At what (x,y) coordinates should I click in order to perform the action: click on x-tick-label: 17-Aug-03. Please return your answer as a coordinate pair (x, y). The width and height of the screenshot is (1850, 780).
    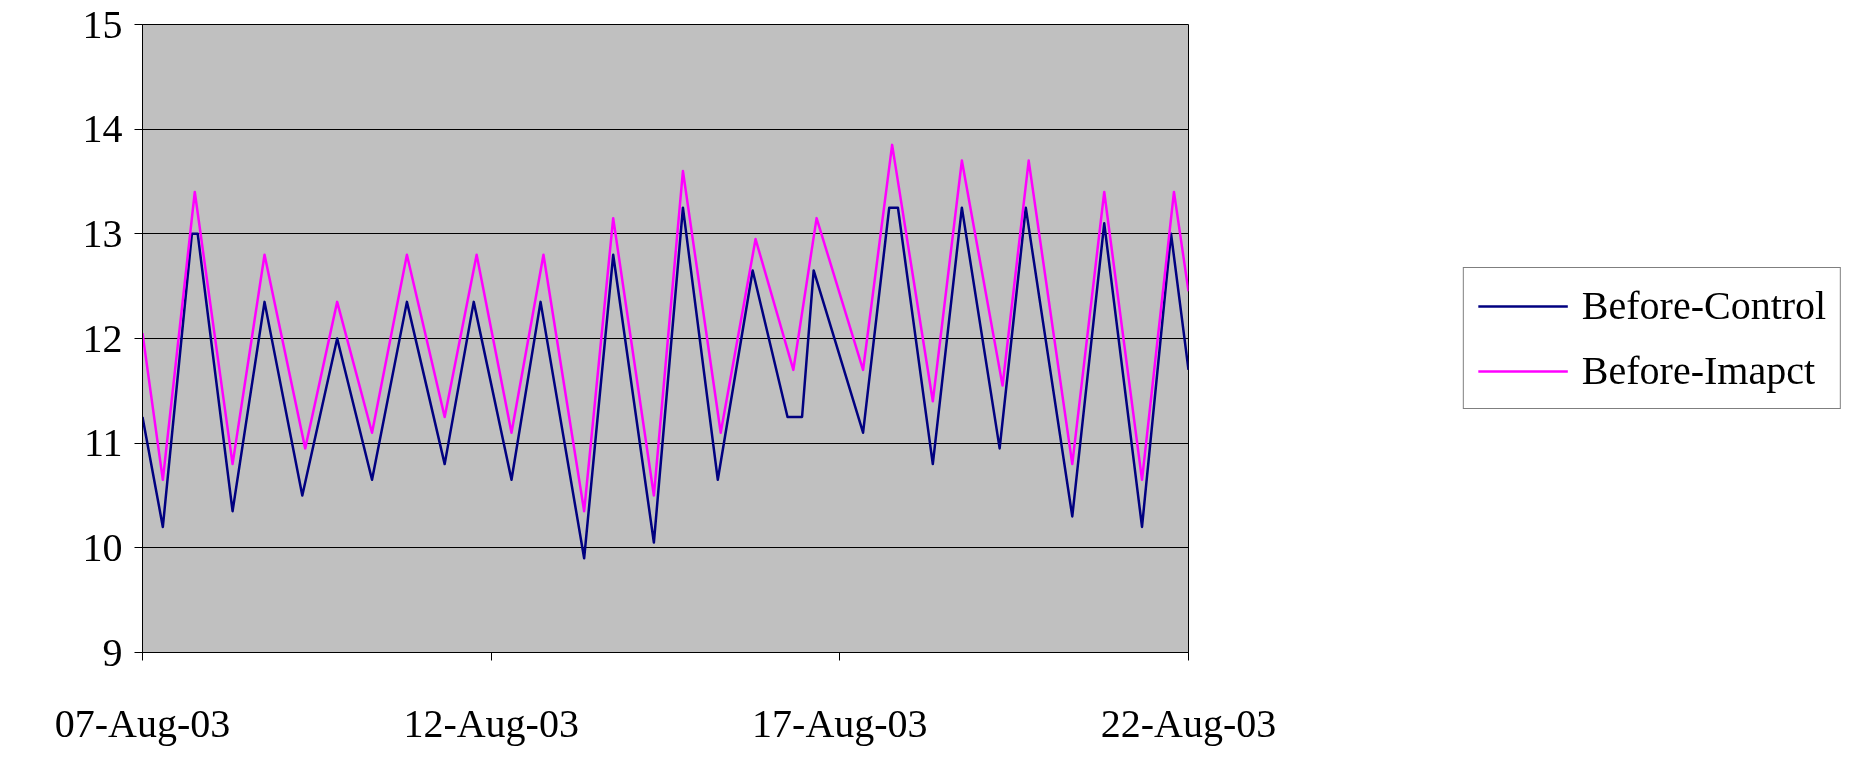
    Looking at the image, I should click on (840, 723).